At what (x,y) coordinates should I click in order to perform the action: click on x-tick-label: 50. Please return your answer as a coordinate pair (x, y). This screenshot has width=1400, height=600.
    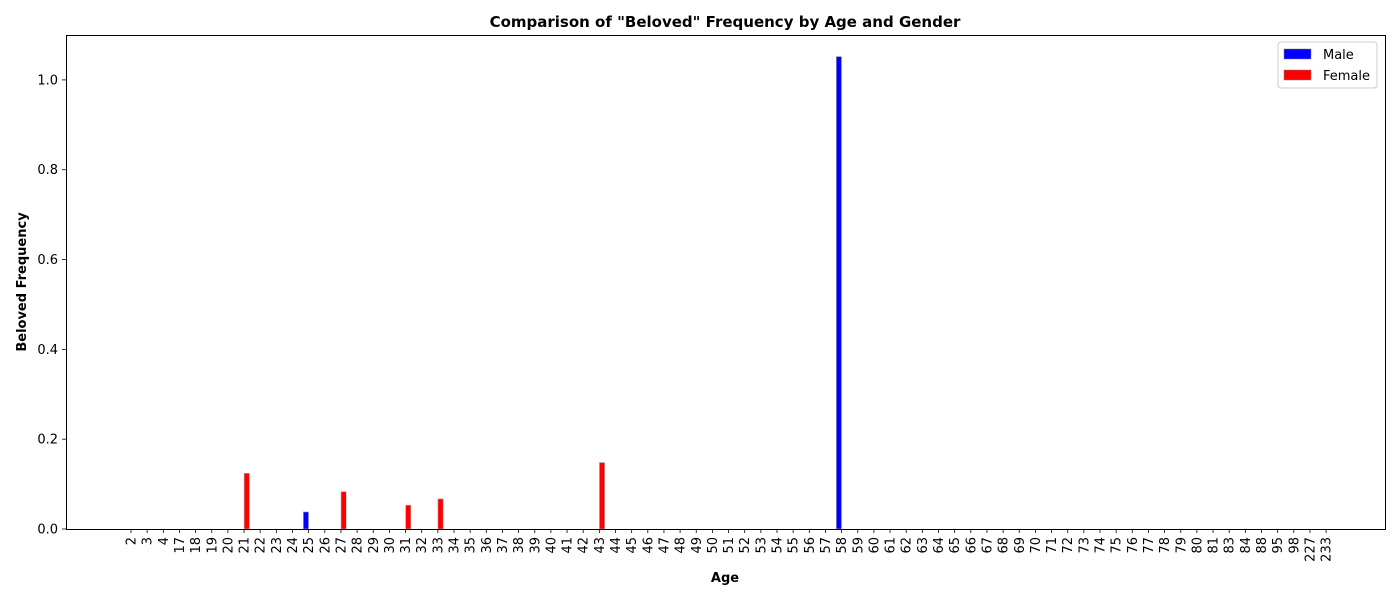
    Looking at the image, I should click on (713, 545).